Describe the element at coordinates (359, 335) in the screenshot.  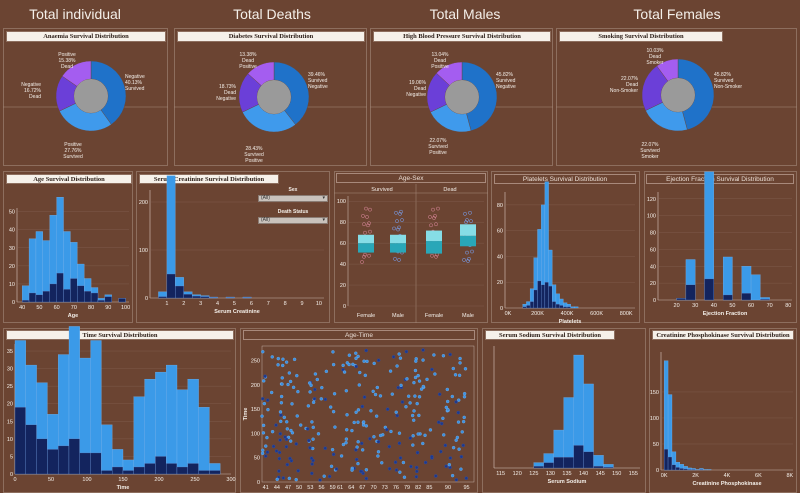
I see `agetime-title: Age-Time` at that location.